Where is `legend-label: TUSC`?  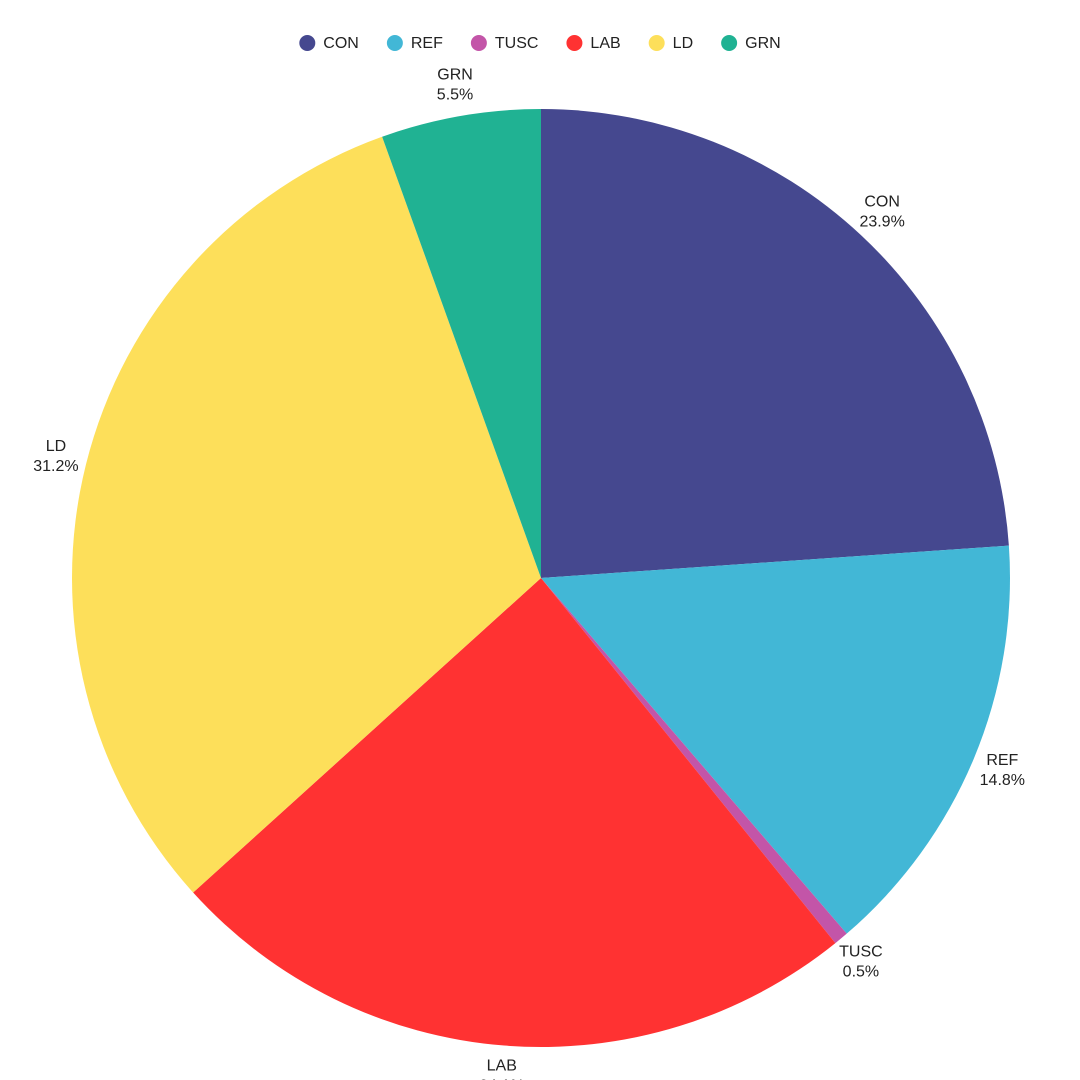 legend-label: TUSC is located at coordinates (517, 43).